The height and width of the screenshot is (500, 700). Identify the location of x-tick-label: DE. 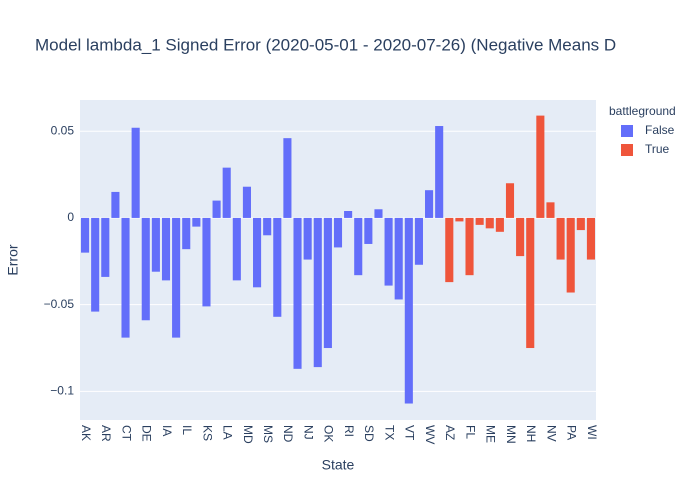
(147, 433).